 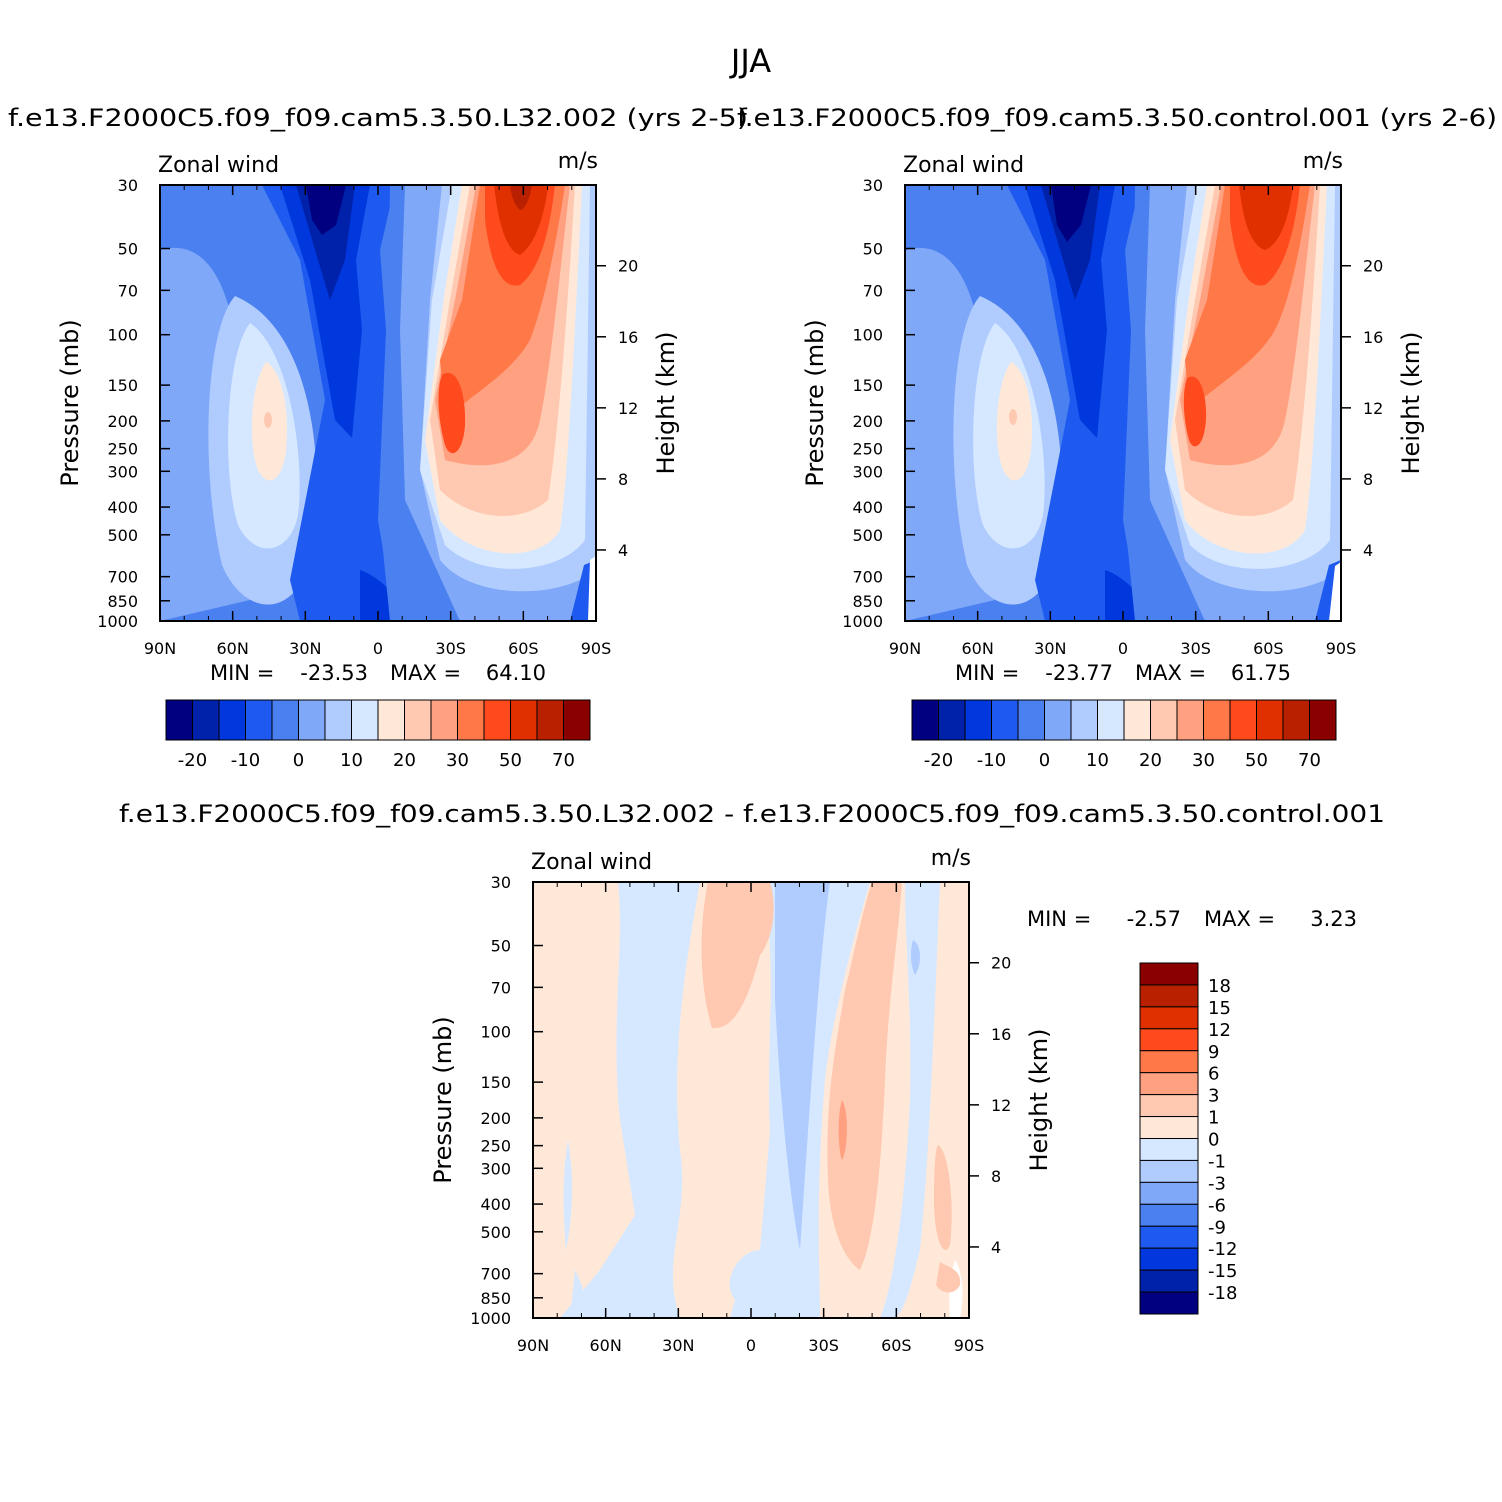 I want to click on panel-diff-units: m/s, so click(x=951, y=858).